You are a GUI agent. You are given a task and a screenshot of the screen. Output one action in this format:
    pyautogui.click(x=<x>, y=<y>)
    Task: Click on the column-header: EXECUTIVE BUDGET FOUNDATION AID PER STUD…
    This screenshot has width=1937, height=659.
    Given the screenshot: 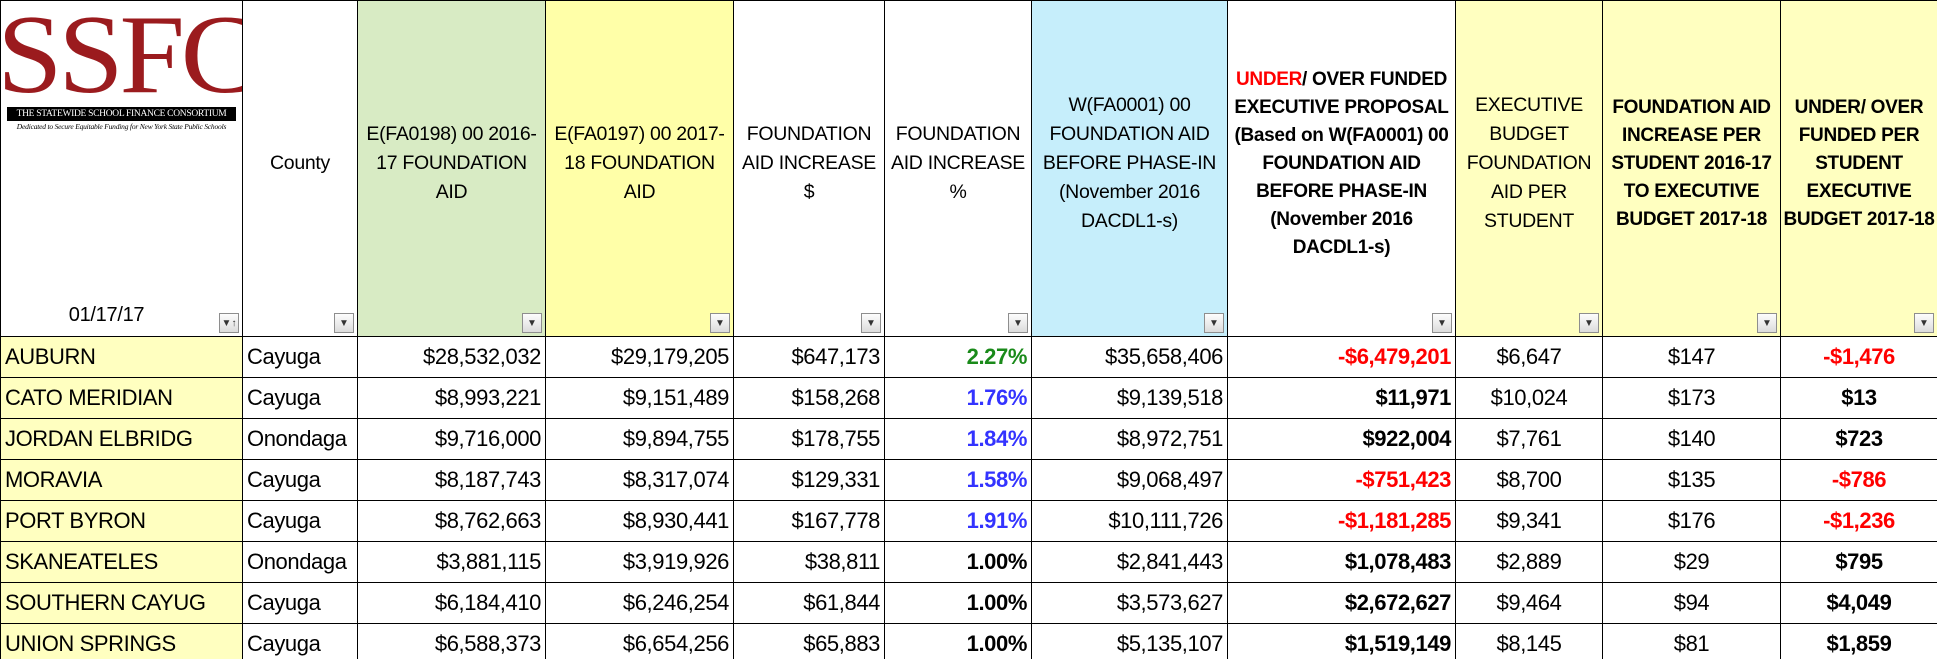 What is the action you would take?
    pyautogui.click(x=1529, y=168)
    